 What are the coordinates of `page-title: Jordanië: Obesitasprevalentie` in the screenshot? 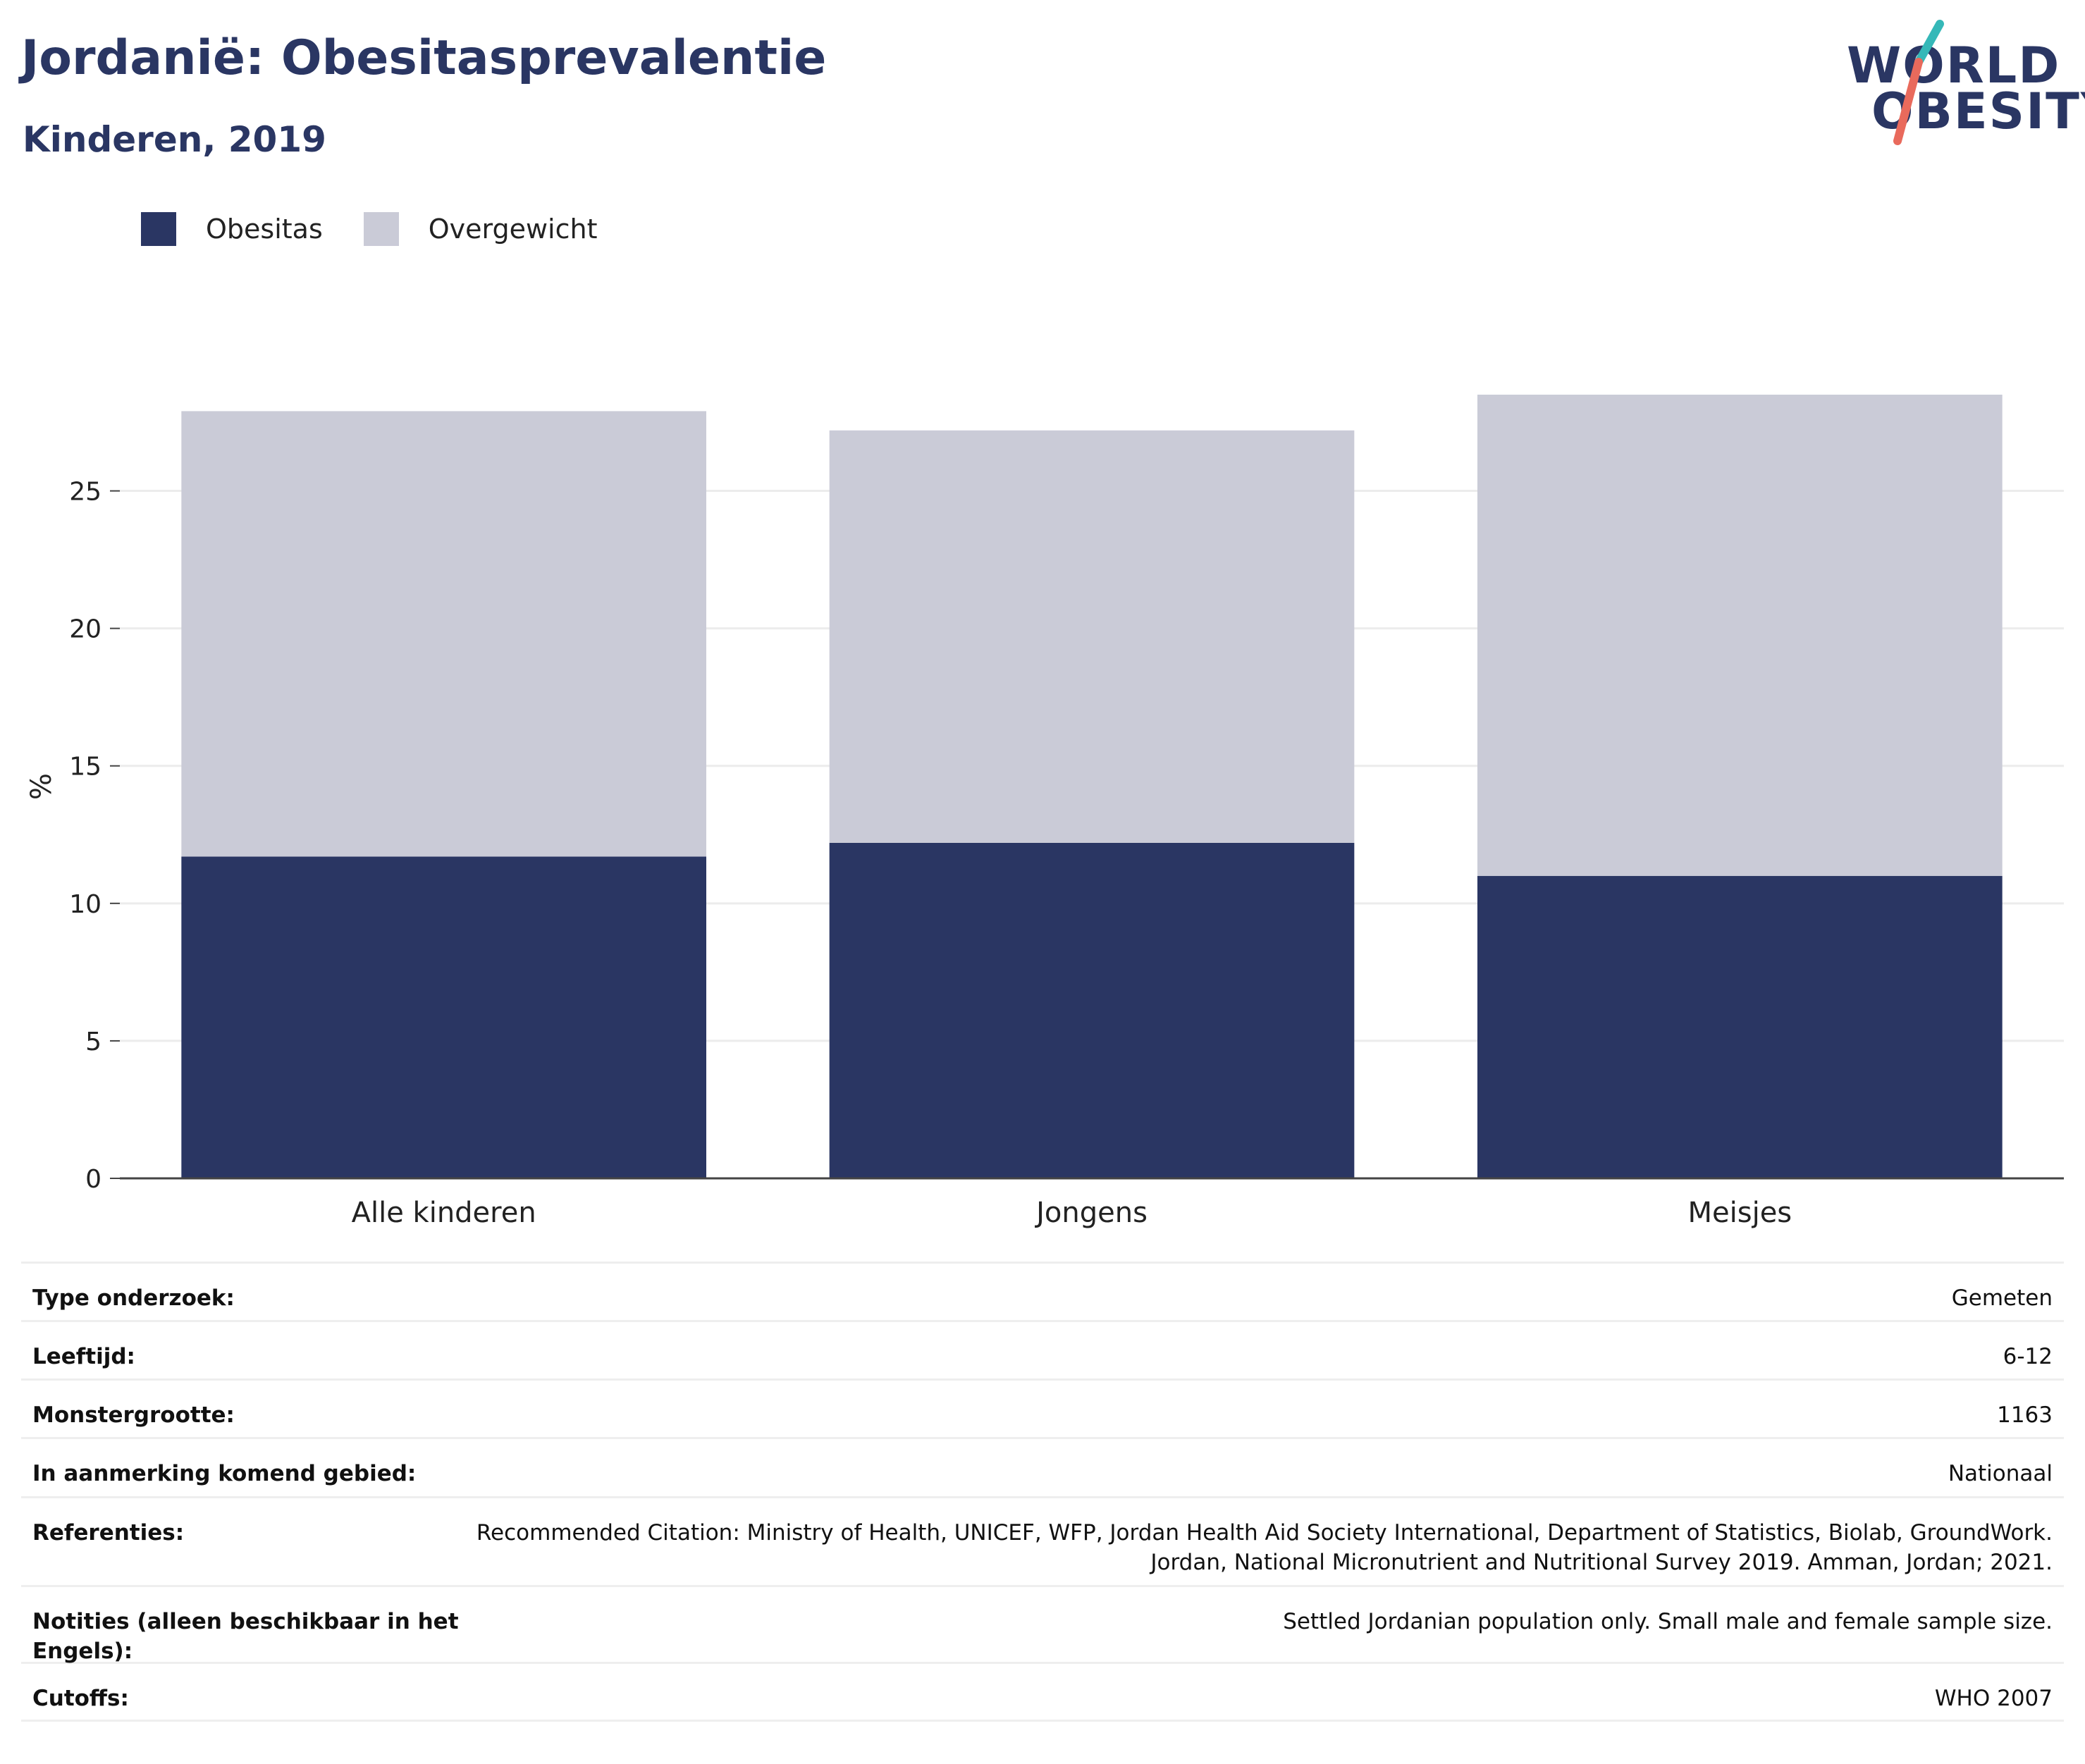 It's located at (424, 58).